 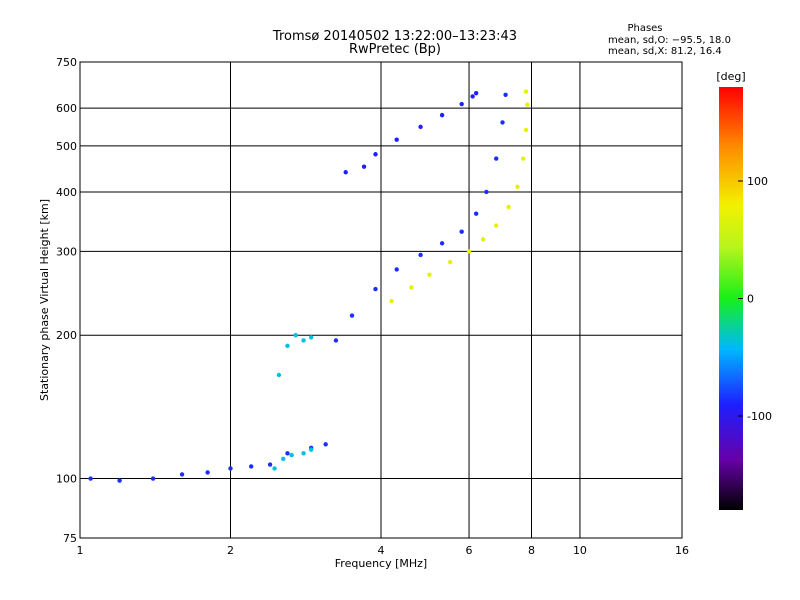 What do you see at coordinates (66, 108) in the screenshot?
I see `y-tick-label: 600` at bounding box center [66, 108].